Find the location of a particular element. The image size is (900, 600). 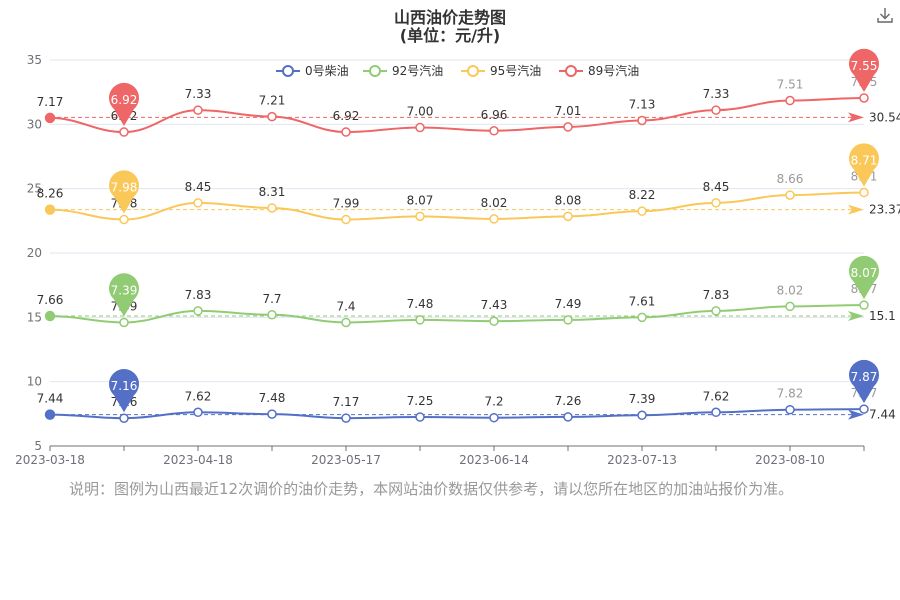

download-icon is located at coordinates (885, 15).